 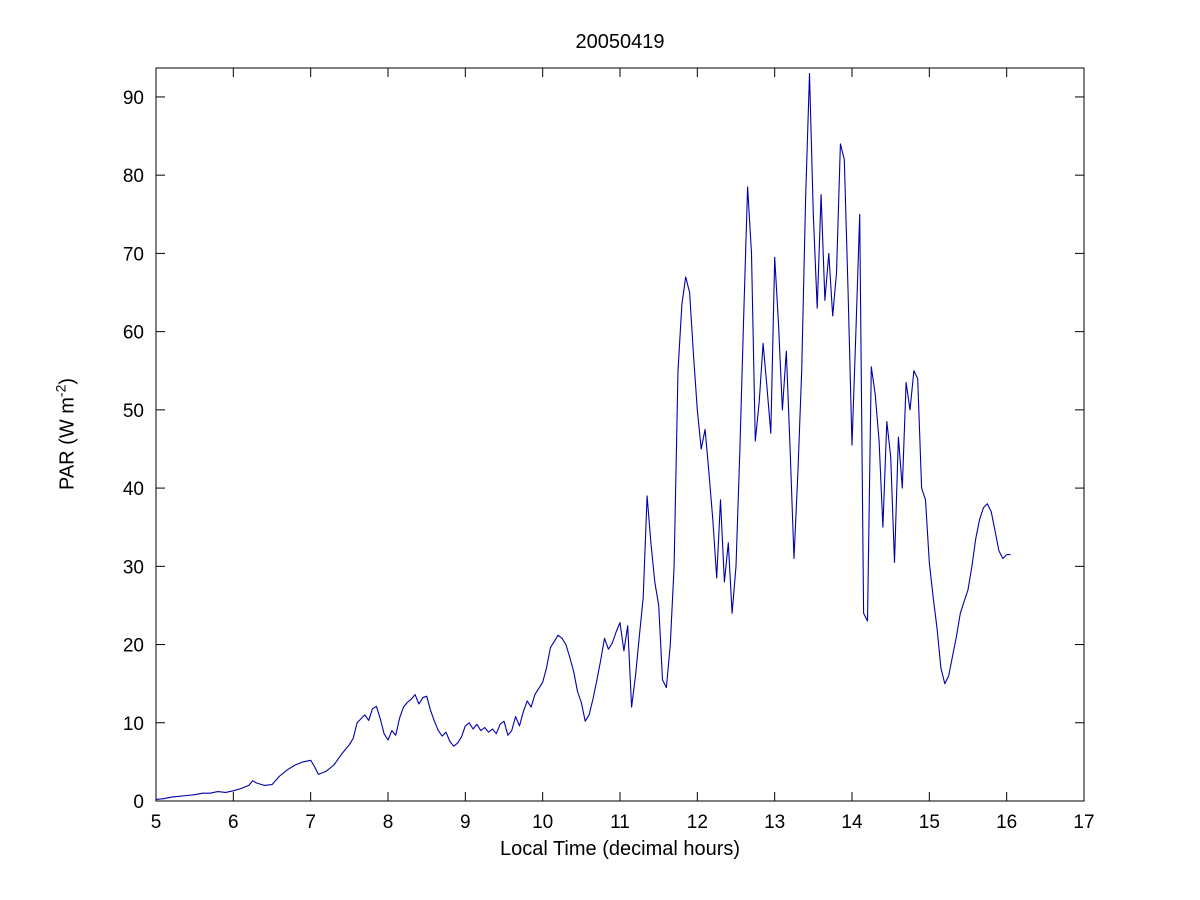 I want to click on y-tick-label: 50, so click(x=133, y=411).